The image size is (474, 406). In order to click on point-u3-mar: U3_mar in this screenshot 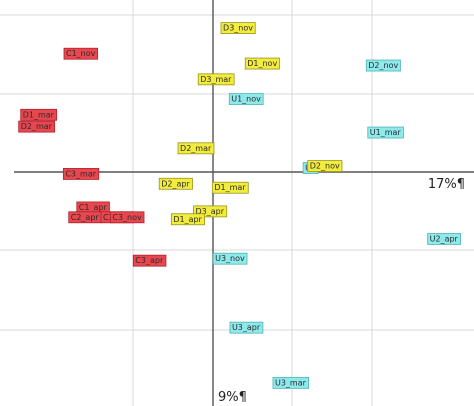, I will do `click(291, 382)`.